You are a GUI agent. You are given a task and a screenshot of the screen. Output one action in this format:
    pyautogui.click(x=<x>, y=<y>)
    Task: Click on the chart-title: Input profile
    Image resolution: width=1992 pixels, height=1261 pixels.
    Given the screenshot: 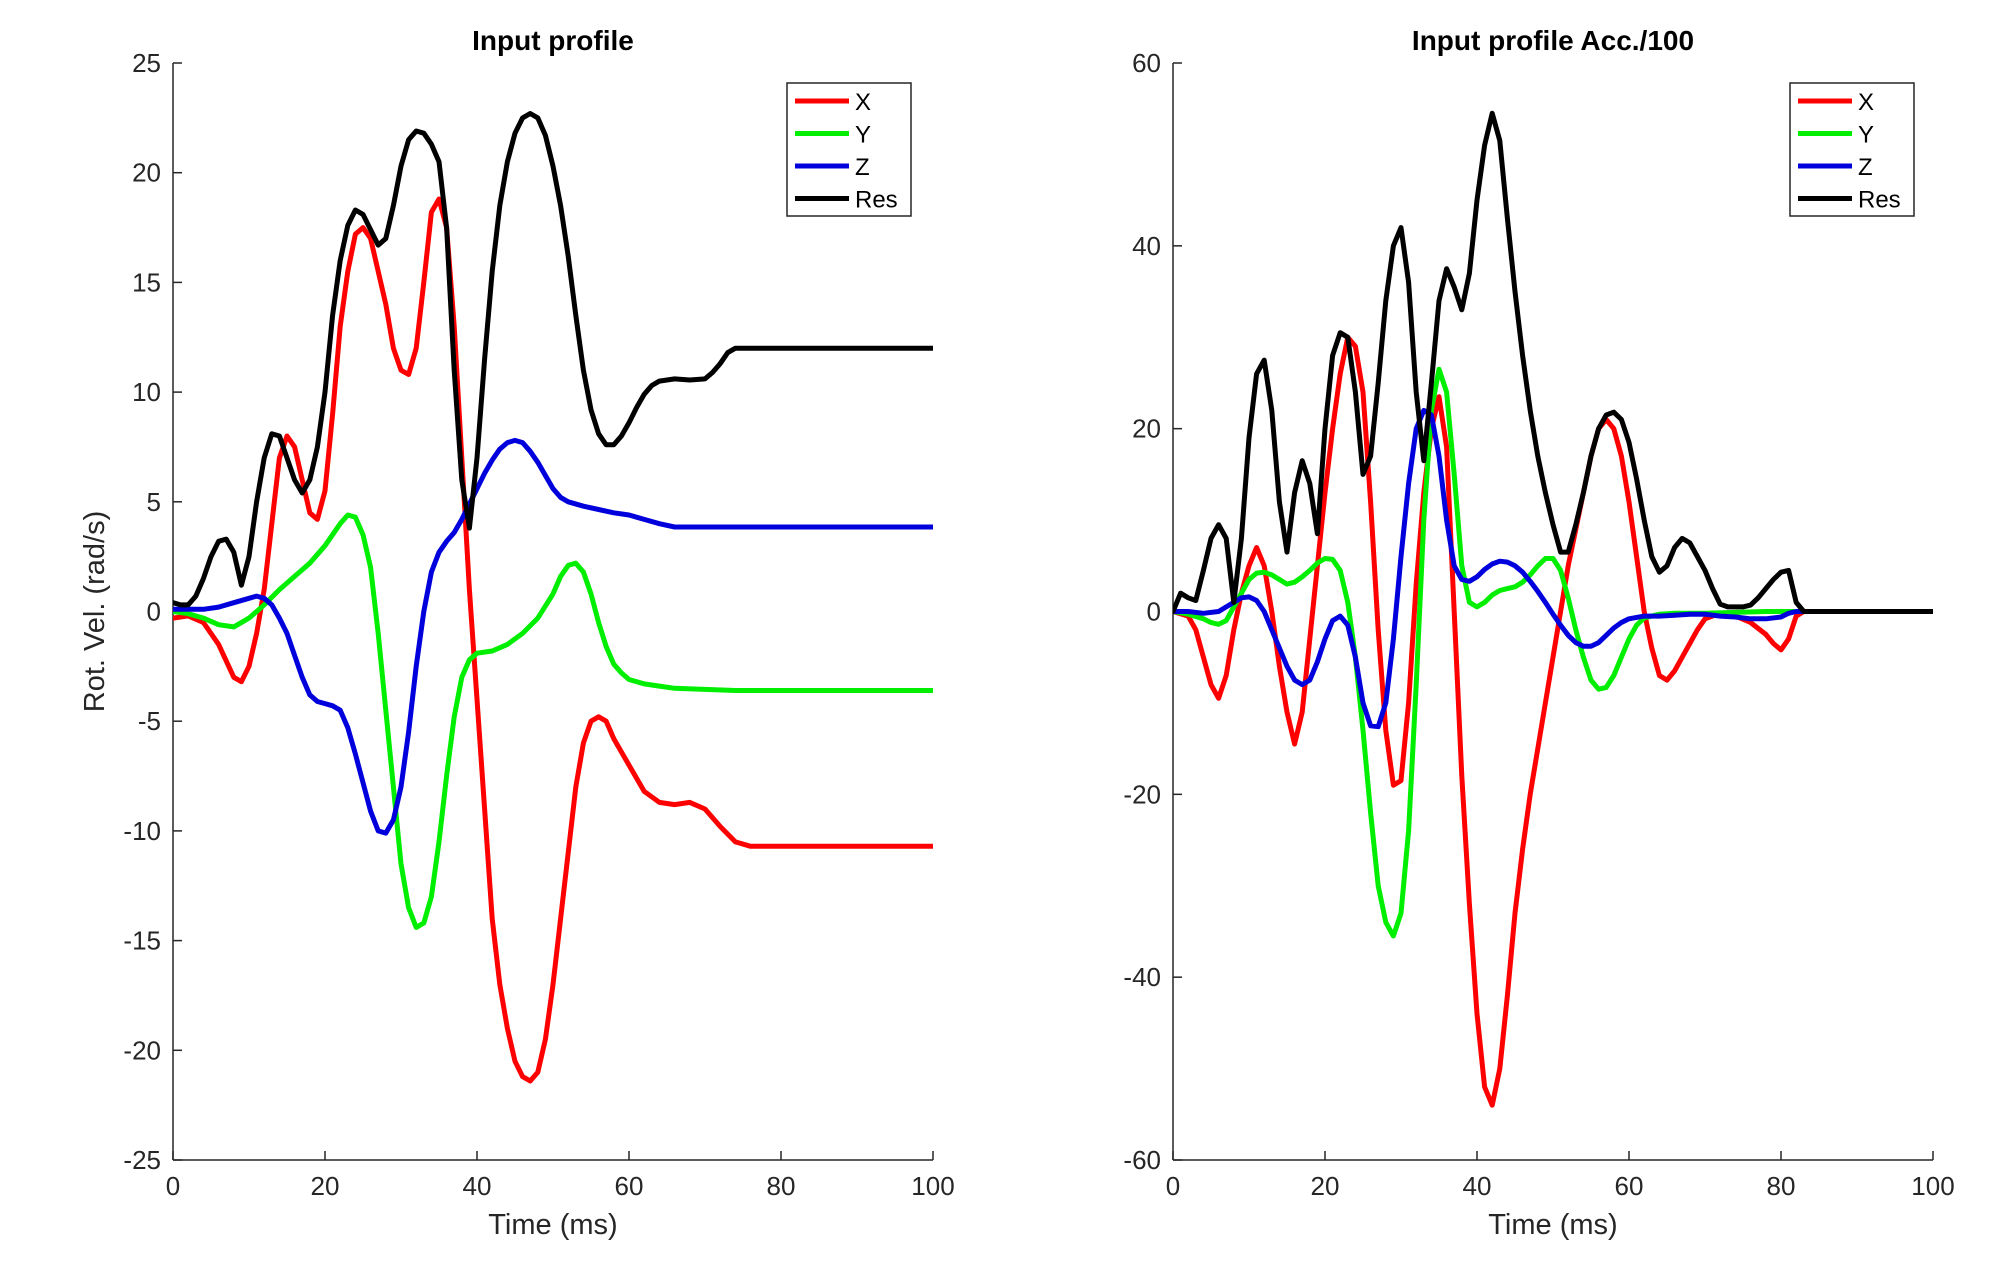 What is the action you would take?
    pyautogui.click(x=553, y=40)
    